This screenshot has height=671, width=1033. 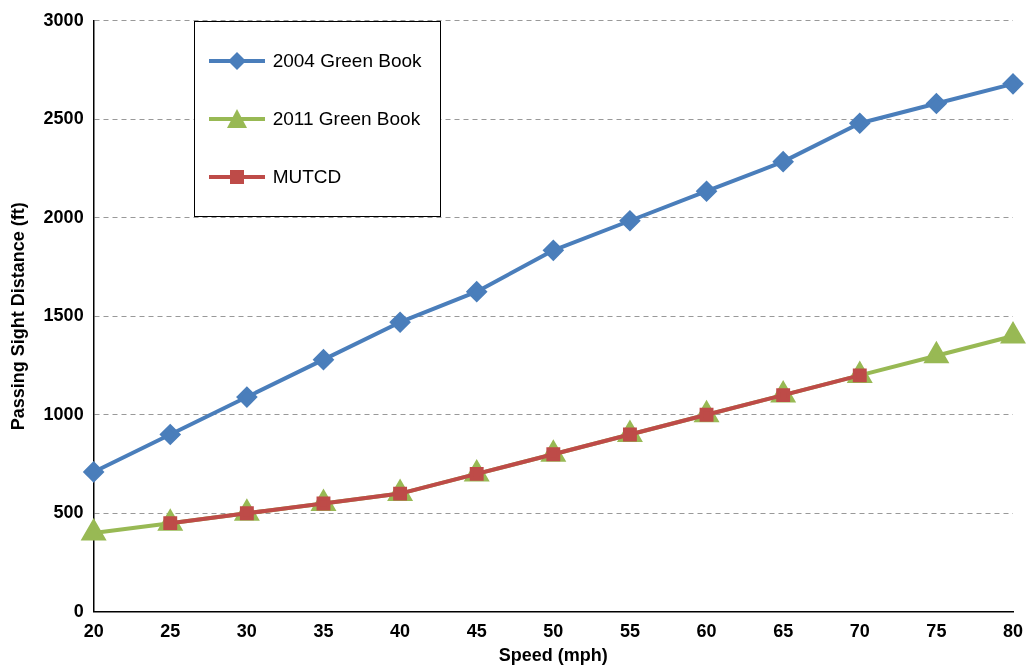 I want to click on legend-label: 2004 Green Book, so click(x=347, y=60).